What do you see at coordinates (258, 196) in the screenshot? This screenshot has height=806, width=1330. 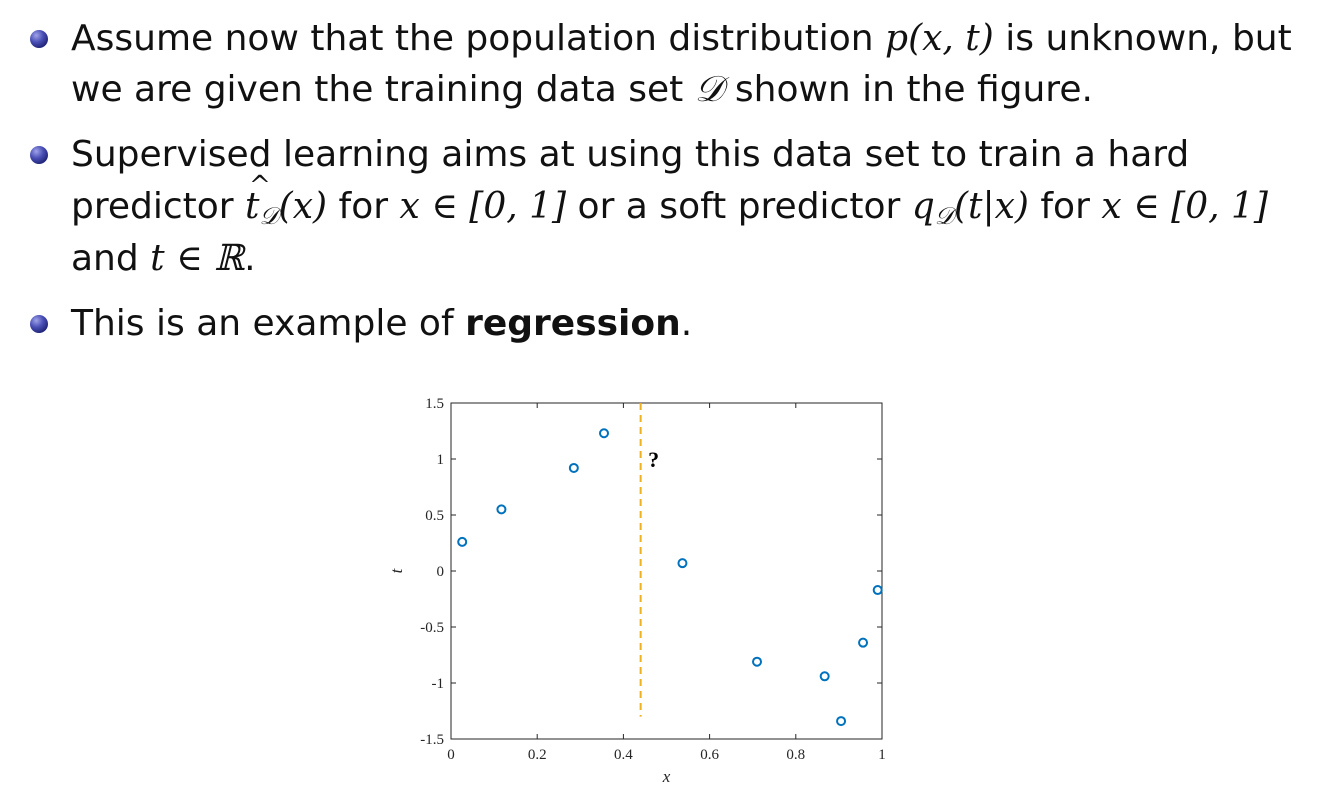 I see `math-t-hat: t` at bounding box center [258, 196].